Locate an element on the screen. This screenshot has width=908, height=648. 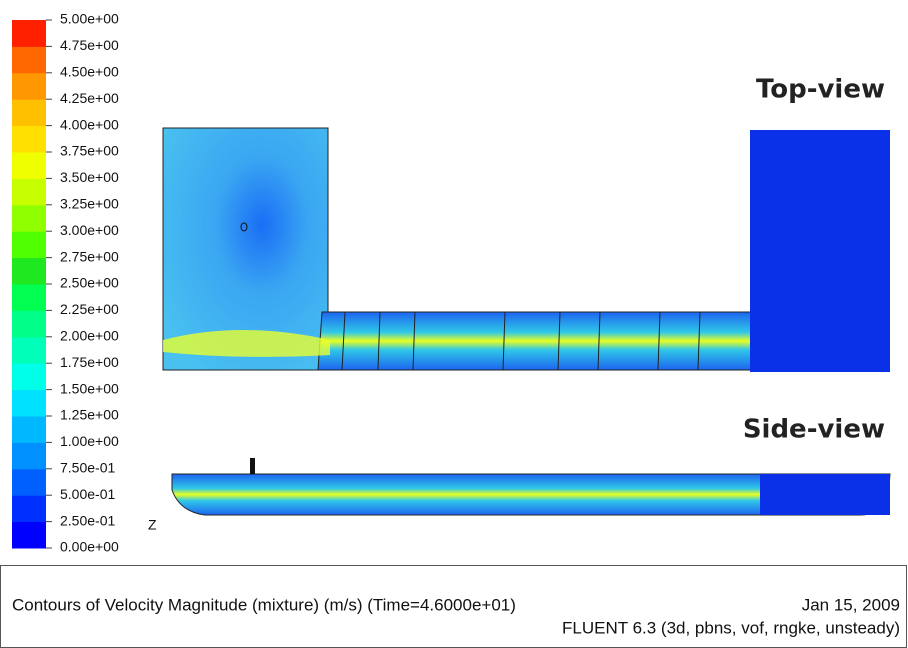
view-label: Side-view is located at coordinates (814, 430).